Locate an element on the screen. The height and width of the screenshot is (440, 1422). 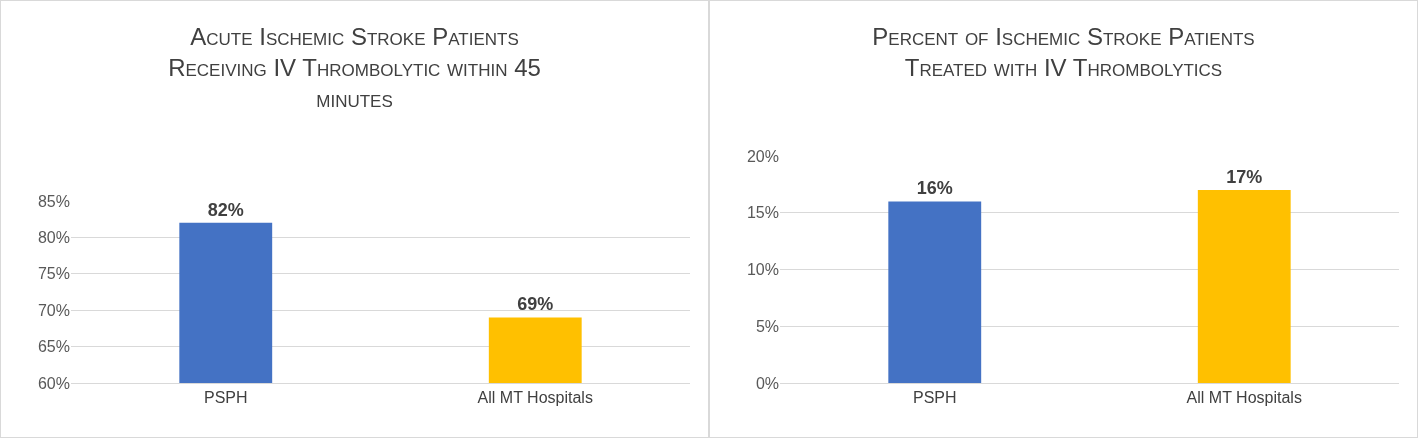
y-tick-label: 60% is located at coordinates (53, 383).